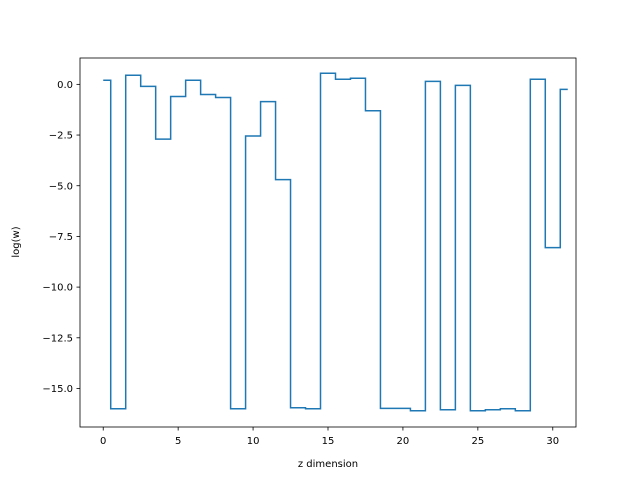 The height and width of the screenshot is (480, 640). I want to click on x-axis-label: z dimension, so click(328, 464).